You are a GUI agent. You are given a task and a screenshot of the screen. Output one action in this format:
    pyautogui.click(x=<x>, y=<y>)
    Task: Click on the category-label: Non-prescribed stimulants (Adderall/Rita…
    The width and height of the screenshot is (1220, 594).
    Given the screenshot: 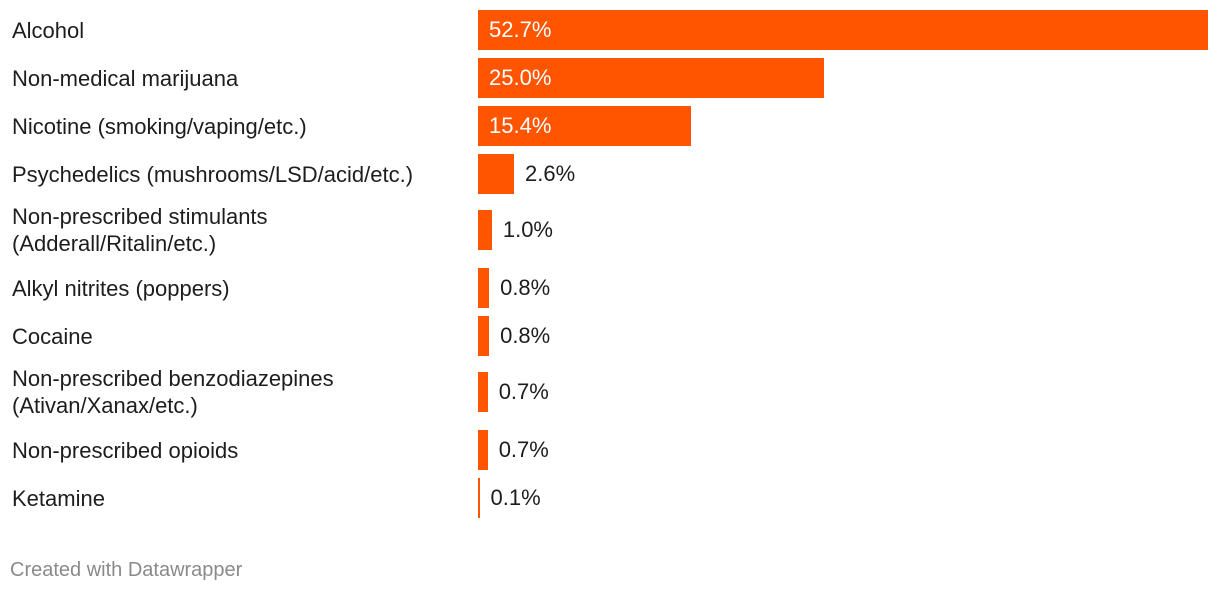 What is the action you would take?
    pyautogui.click(x=140, y=230)
    